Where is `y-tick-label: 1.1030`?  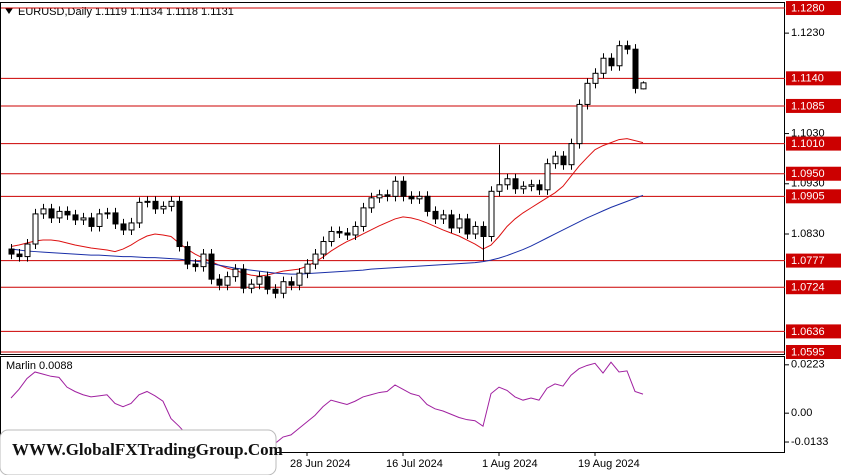
y-tick-label: 1.1030 is located at coordinates (808, 133).